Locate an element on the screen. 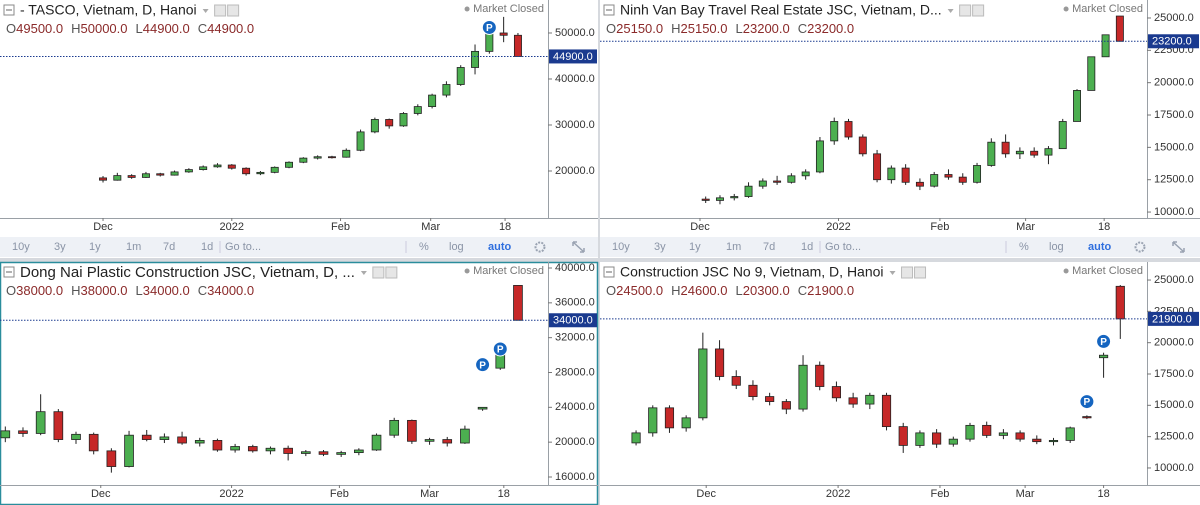 The width and height of the screenshot is (1200, 505). status-dot is located at coordinates (1066, 9).